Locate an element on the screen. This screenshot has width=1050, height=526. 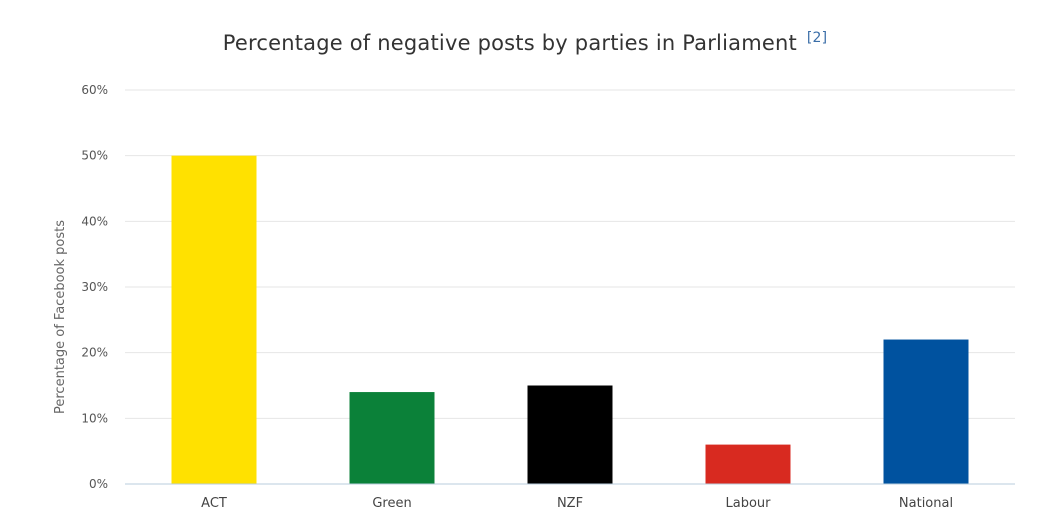
y-axis-ticks: 0% 10% 20% 30% 40% 50% 60% is located at coordinates (94, 287).